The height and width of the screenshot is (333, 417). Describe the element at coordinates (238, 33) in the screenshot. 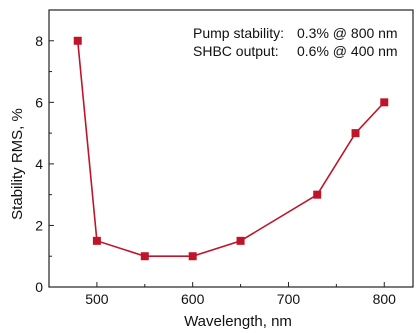

I see `annotation-label-pump: Pump stability:` at that location.